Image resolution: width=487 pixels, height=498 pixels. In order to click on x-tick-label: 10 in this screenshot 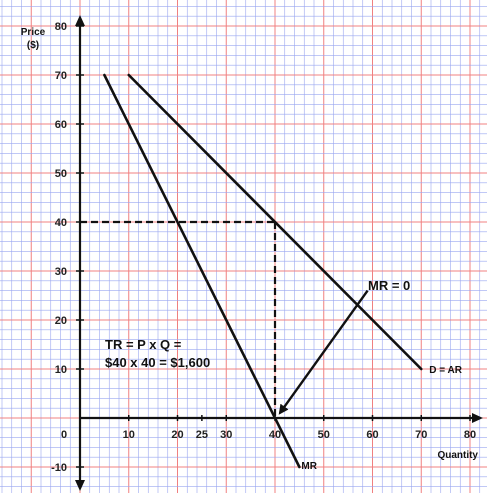, I will do `click(129, 435)`.